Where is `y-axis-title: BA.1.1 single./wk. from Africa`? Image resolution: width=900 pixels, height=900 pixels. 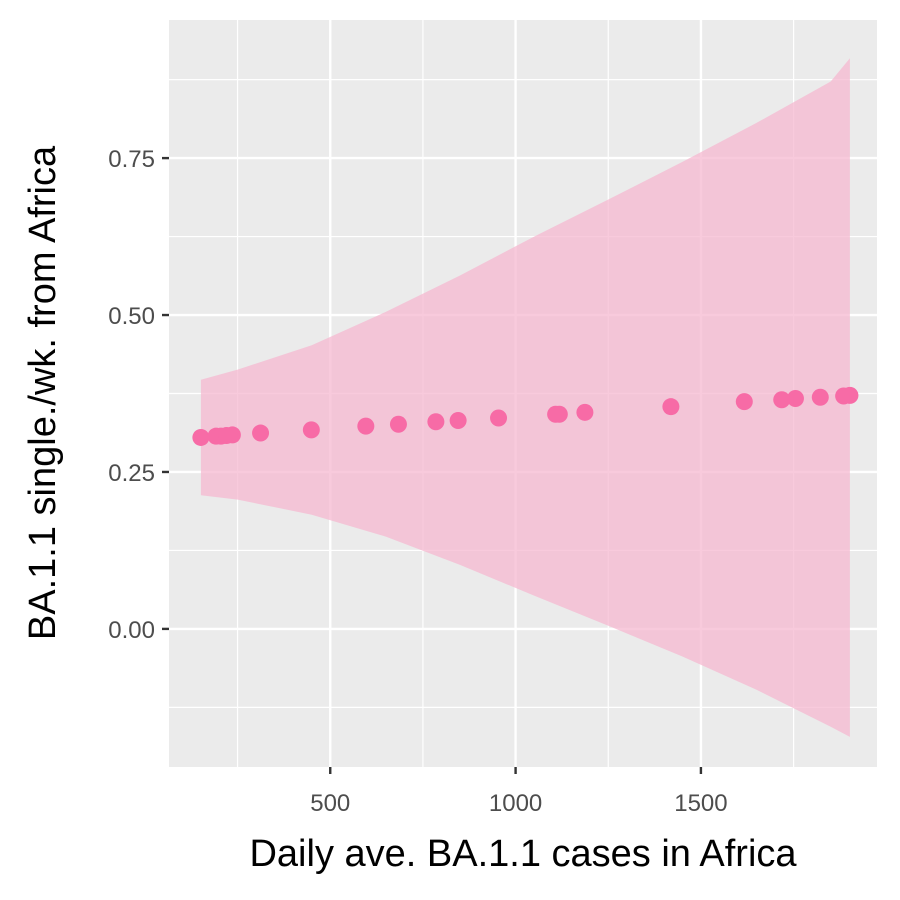 y-axis-title: BA.1.1 single./wk. from Africa is located at coordinates (43, 392).